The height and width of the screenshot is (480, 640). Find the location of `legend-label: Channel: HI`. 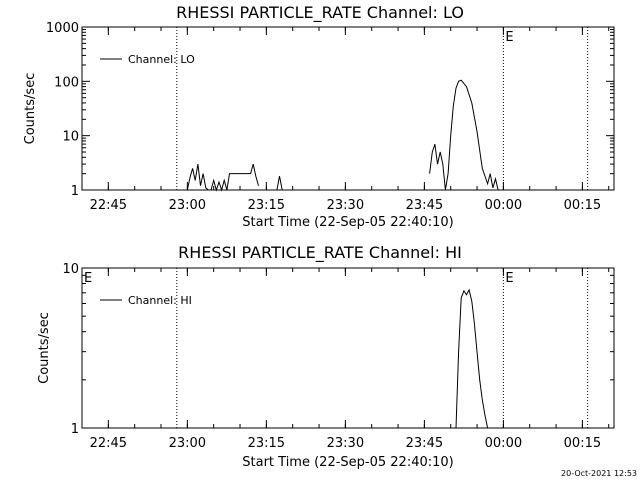

legend-label: Channel: HI is located at coordinates (160, 300).